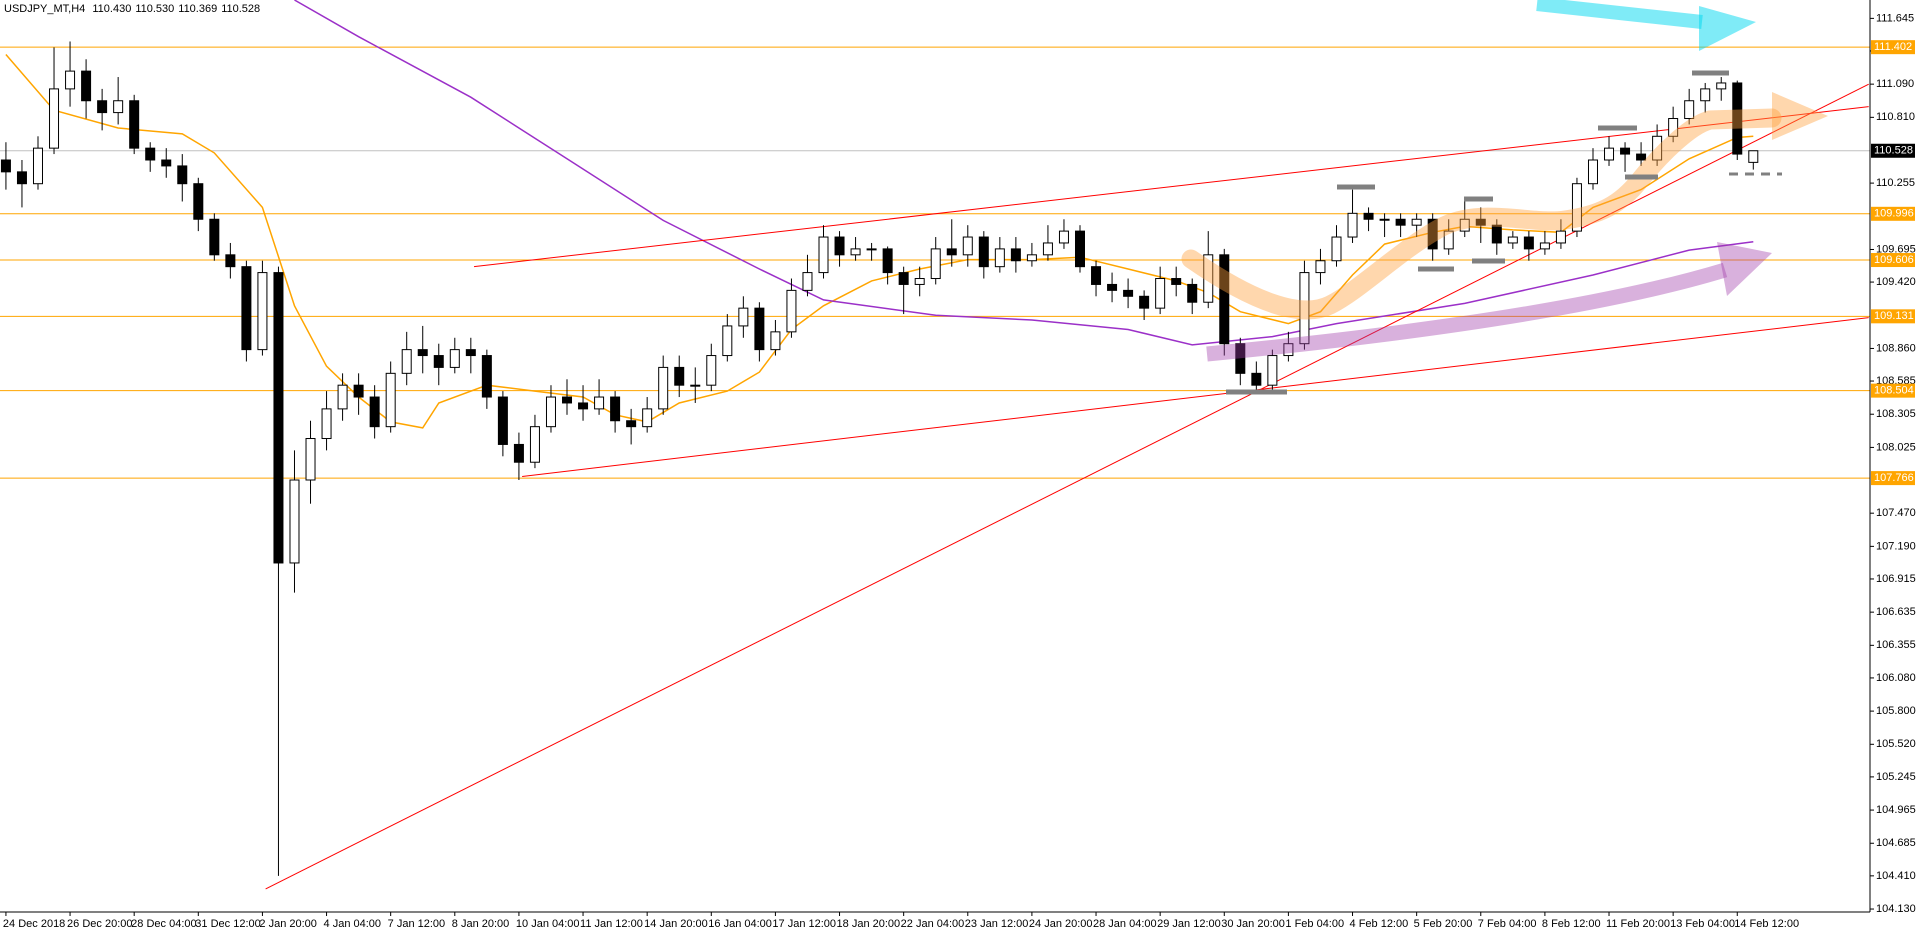  Describe the element at coordinates (933, 924) in the screenshot. I see `x-tick-label: 22 Jan 04:00` at that location.